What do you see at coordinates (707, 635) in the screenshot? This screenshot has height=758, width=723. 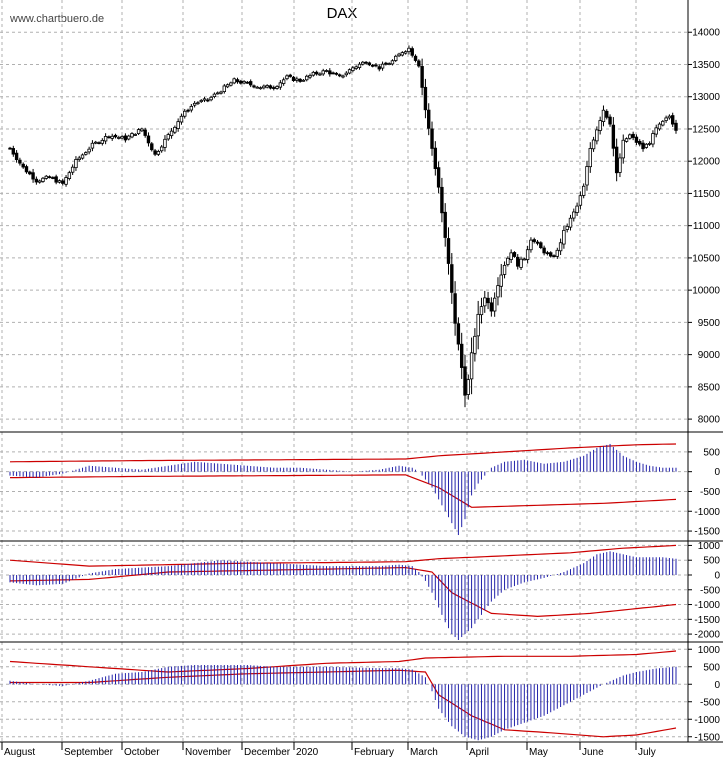 I see `tick-label: -2000` at bounding box center [707, 635].